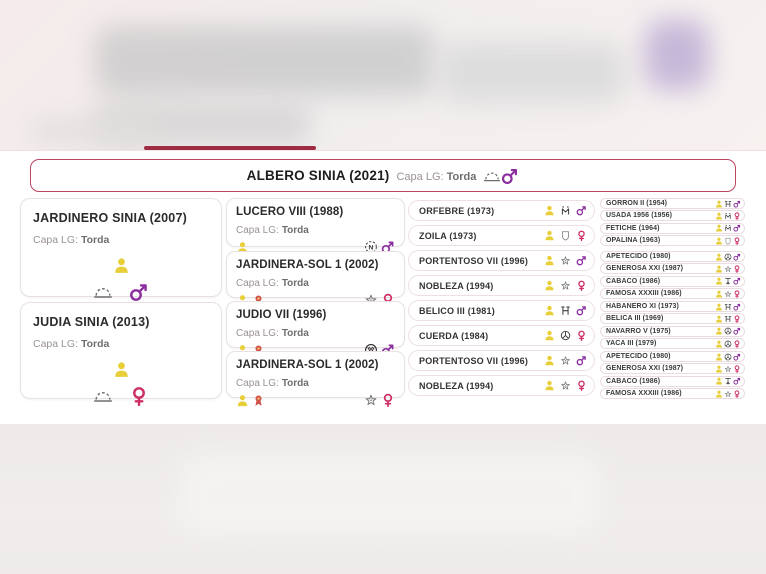  Describe the element at coordinates (501, 335) in the screenshot. I see `ancestor-pill: CUERDA (1984)` at that location.